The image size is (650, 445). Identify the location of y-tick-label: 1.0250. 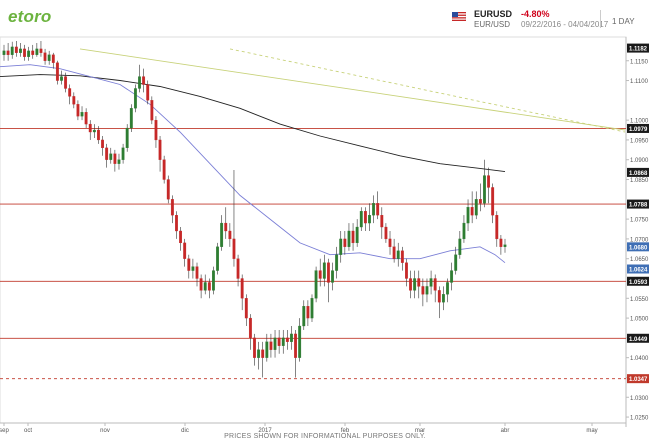
(639, 419).